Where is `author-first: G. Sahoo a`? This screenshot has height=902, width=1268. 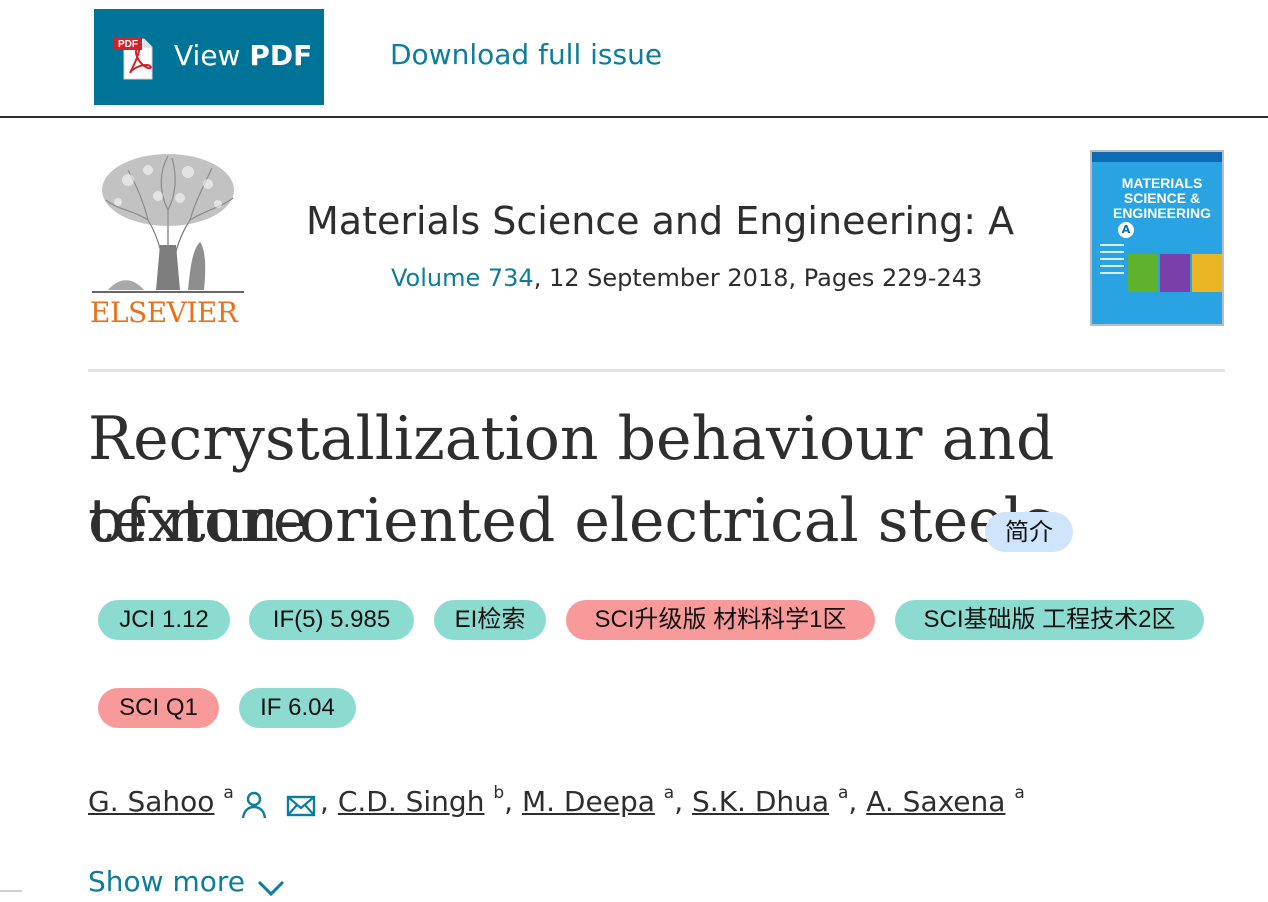
author-first: G. Sahoo a is located at coordinates (161, 802).